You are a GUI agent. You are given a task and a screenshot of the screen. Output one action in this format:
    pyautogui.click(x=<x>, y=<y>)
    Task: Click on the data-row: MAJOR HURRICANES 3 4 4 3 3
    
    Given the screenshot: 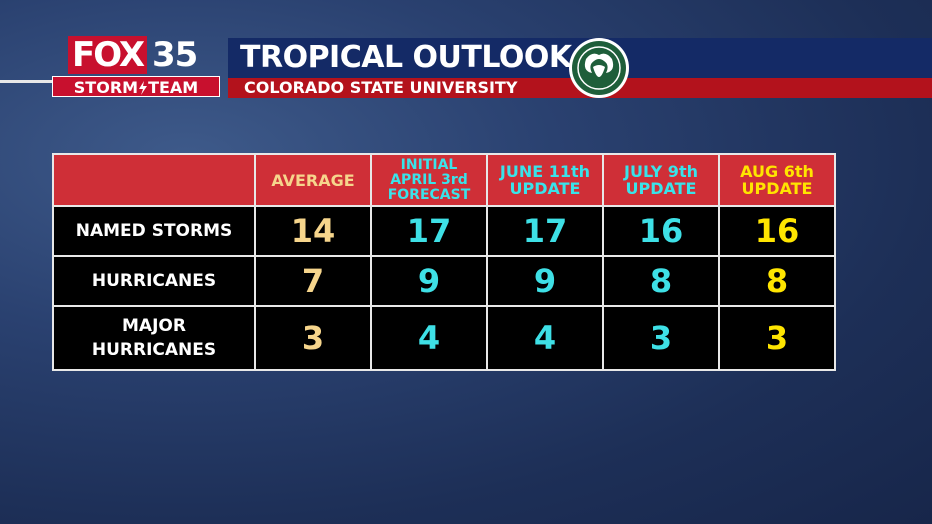 What is the action you would take?
    pyautogui.click(x=444, y=338)
    